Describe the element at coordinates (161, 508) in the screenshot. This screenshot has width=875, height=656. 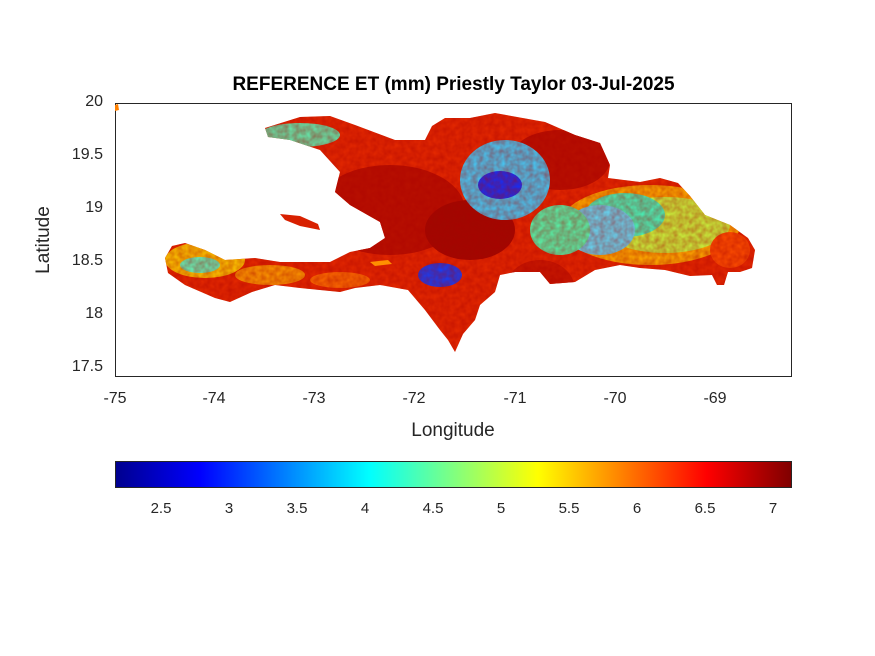
I see `colorbar-tick: 2.5` at that location.